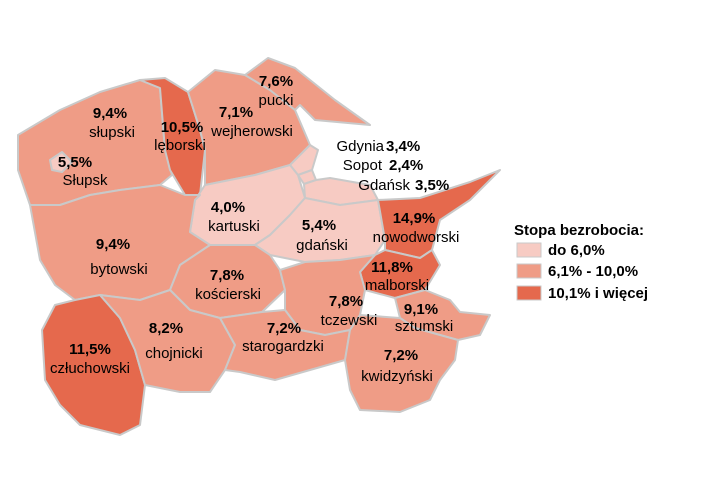 This screenshot has height=499, width=710. What do you see at coordinates (403, 146) in the screenshot?
I see `label-value-gdynia: 3,4%` at bounding box center [403, 146].